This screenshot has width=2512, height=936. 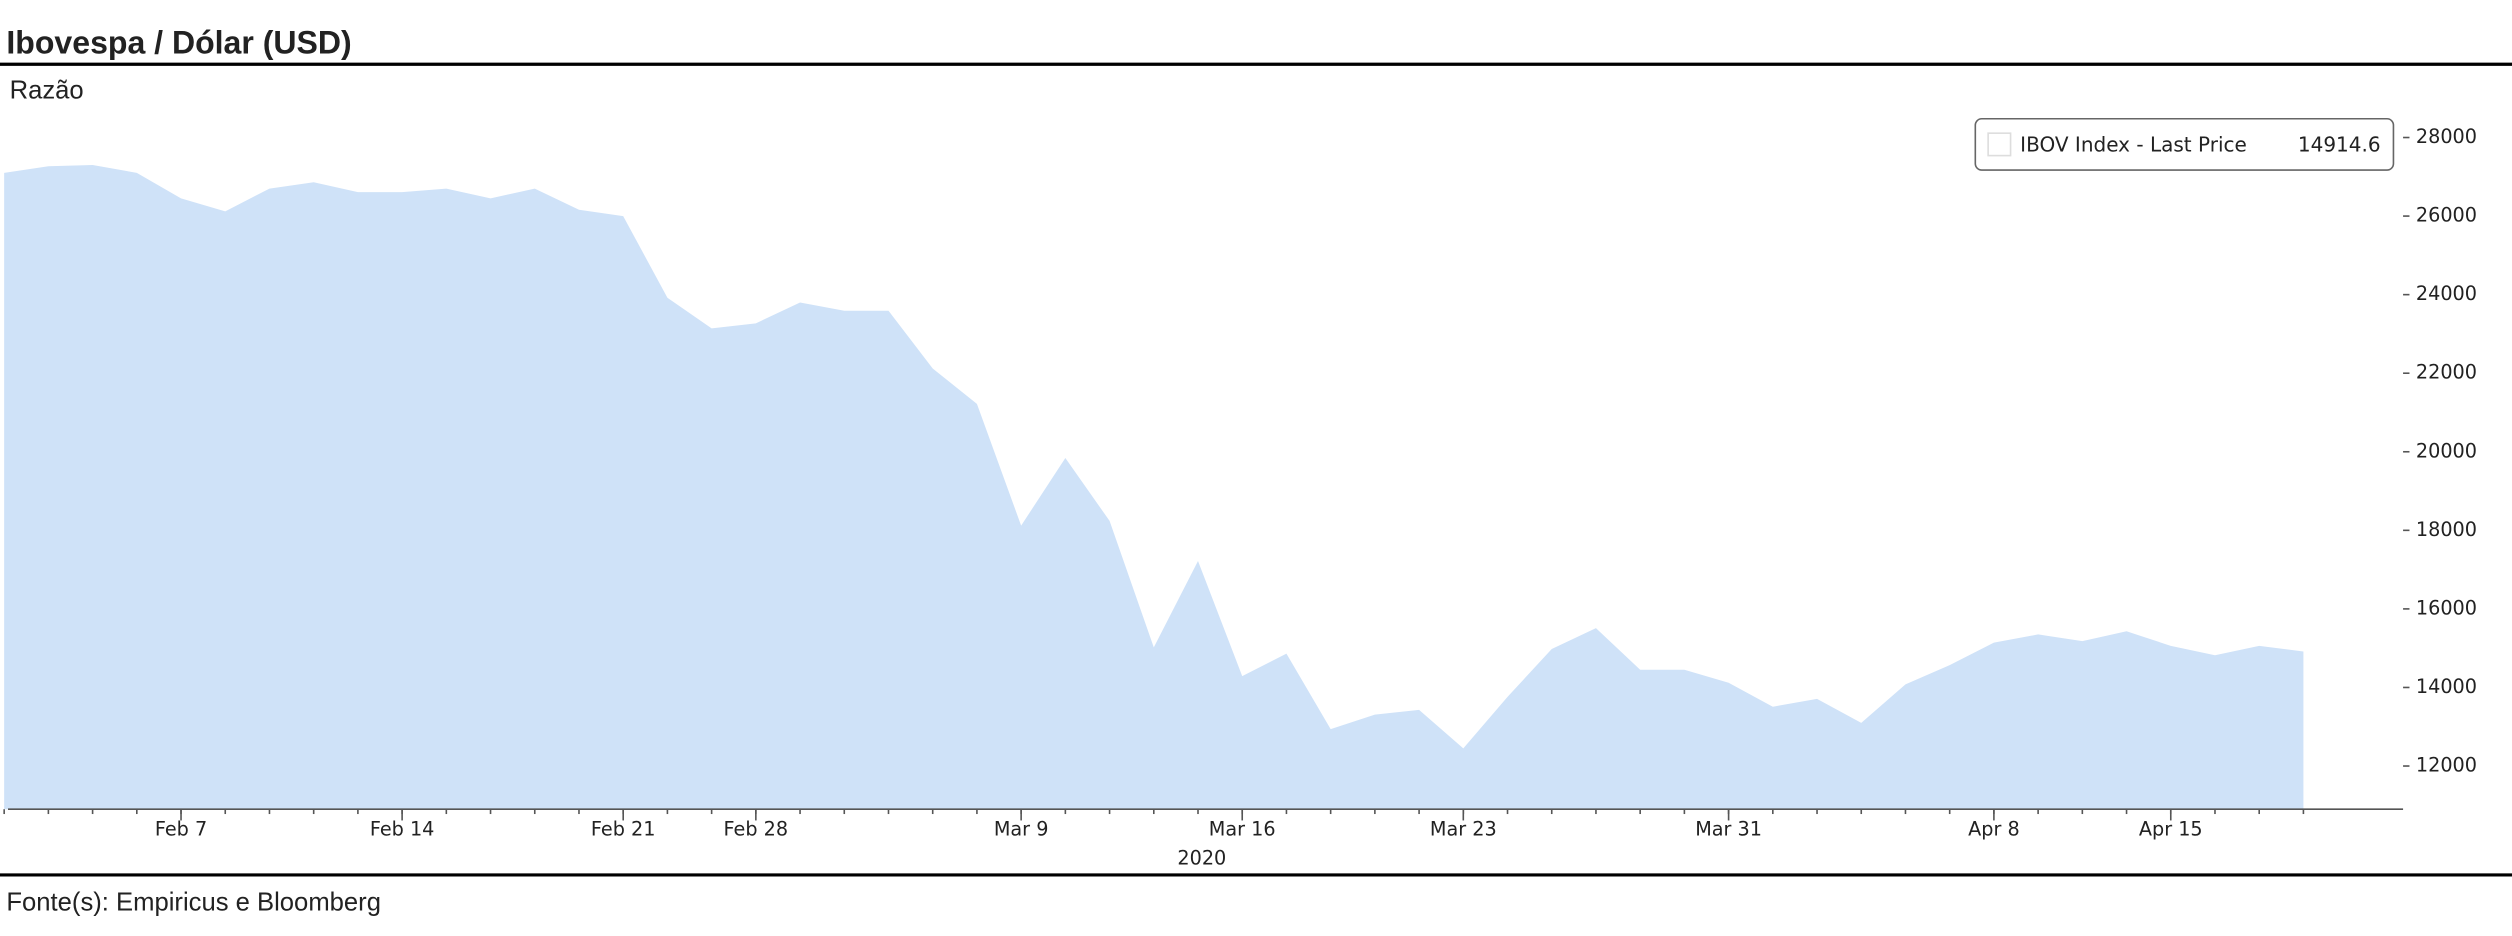 What do you see at coordinates (402, 829) in the screenshot?
I see `x-tick-label: Feb 14` at bounding box center [402, 829].